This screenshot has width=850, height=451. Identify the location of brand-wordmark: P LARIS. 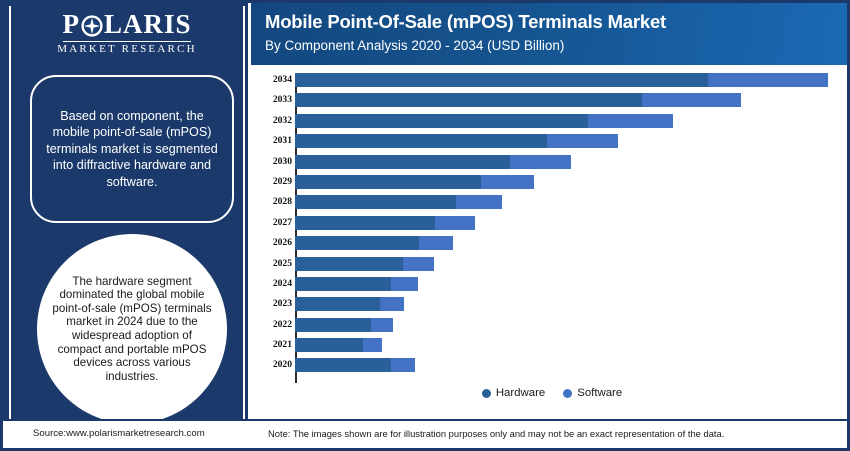
(127, 24).